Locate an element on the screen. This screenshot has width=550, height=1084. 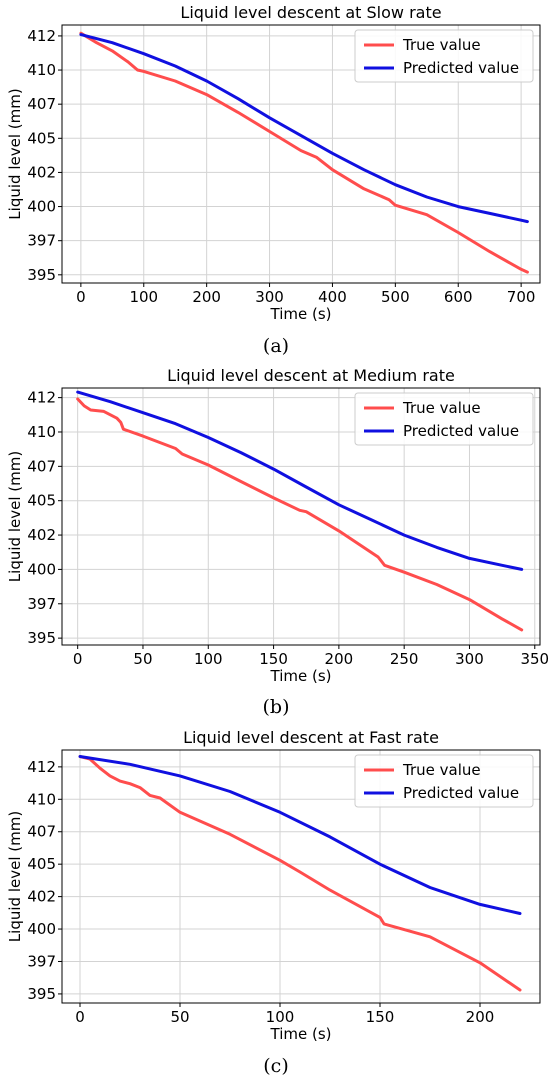
x-tick-label: 700 is located at coordinates (521, 297).